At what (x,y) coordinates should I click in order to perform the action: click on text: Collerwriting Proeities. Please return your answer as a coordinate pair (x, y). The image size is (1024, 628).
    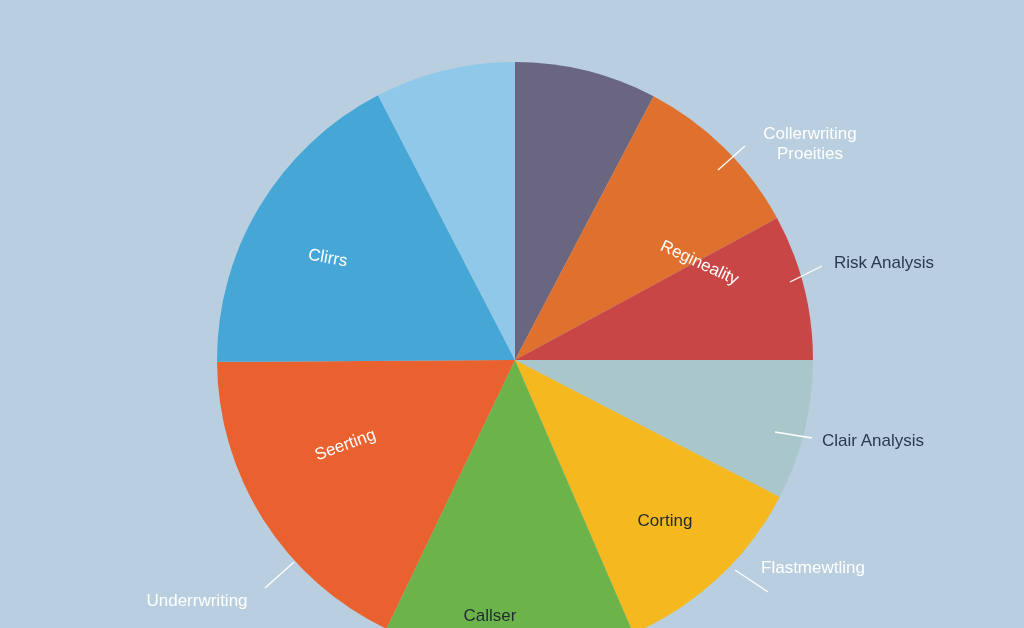
    Looking at the image, I should click on (810, 143).